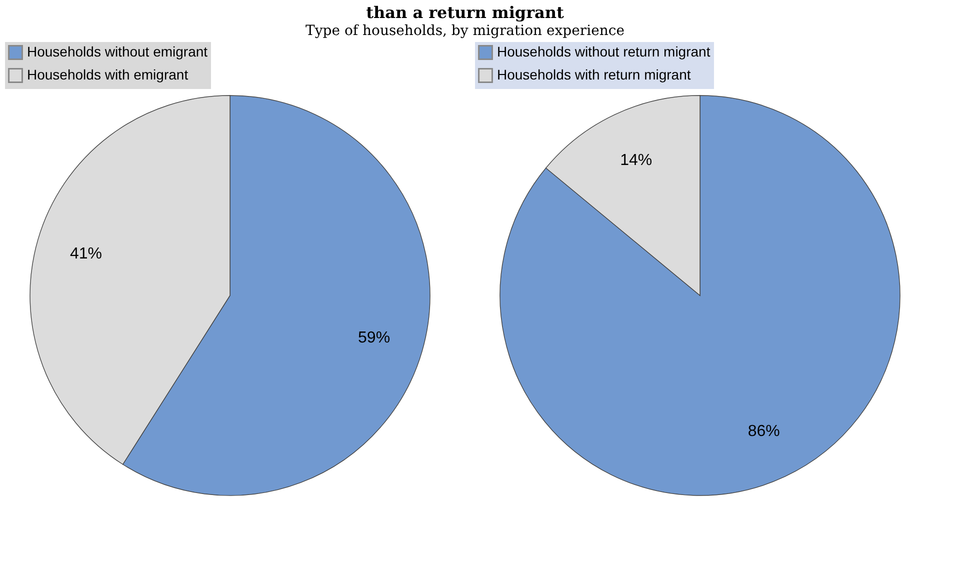 This screenshot has width=975, height=569. Describe the element at coordinates (465, 12) in the screenshot. I see `text: than a return migrant` at that location.